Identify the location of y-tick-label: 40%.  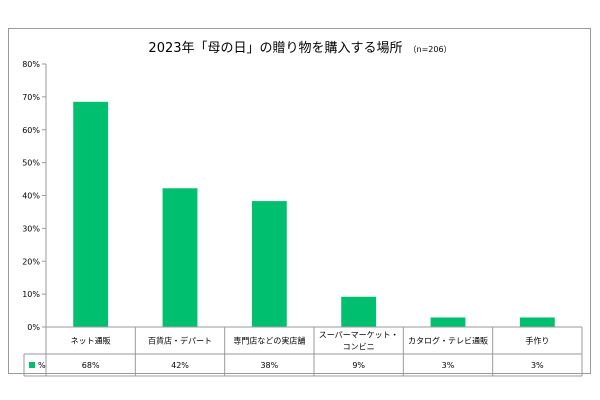
(31, 196).